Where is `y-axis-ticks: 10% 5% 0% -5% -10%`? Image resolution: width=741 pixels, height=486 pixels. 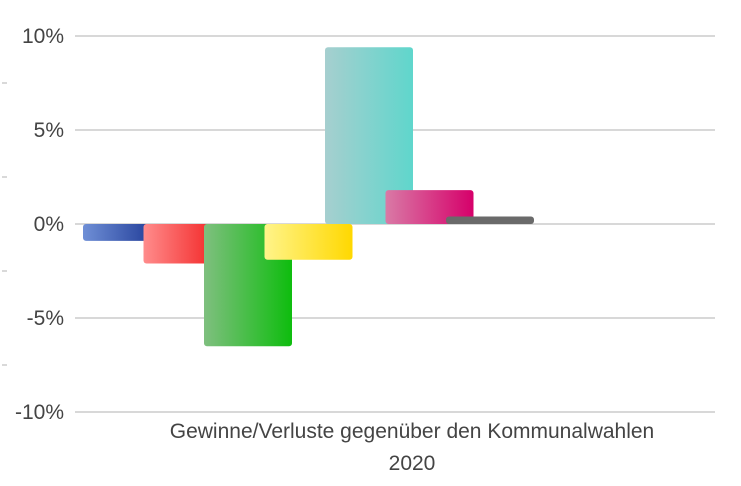 y-axis-ticks: 10% 5% 0% -5% -10% is located at coordinates (33, 224).